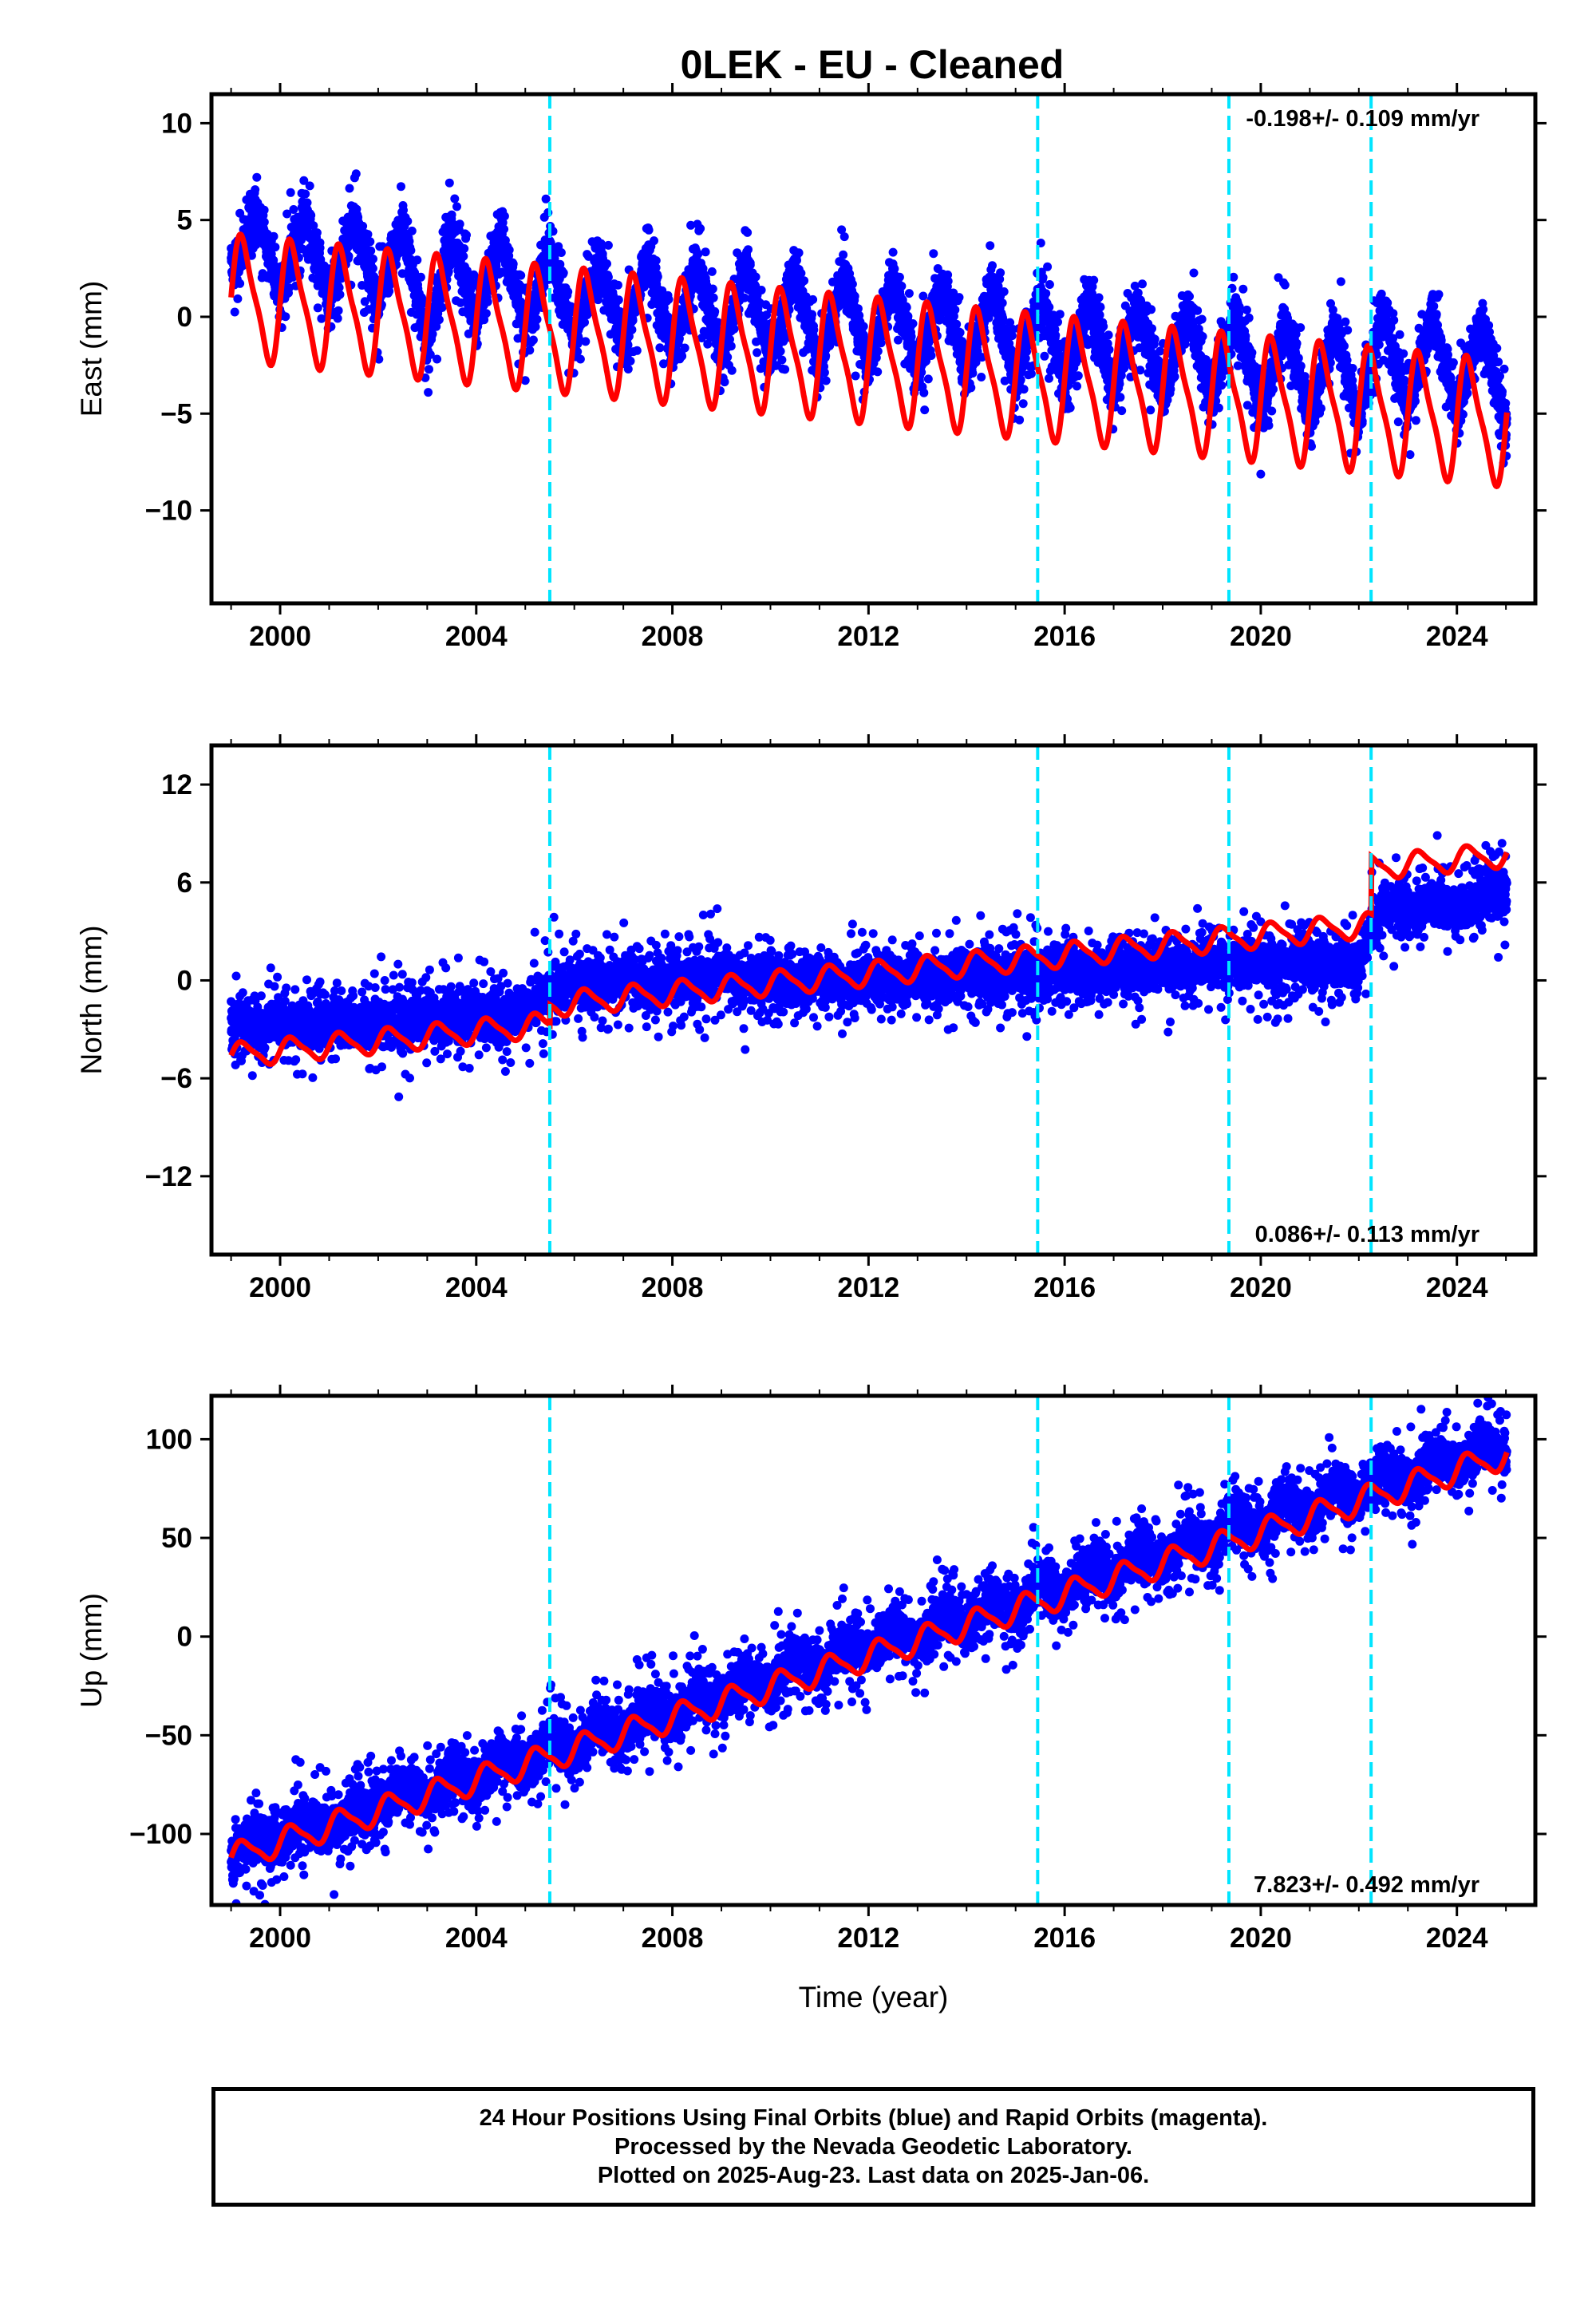  Describe the element at coordinates (869, 955) in the screenshot. I see `north-model-curve` at that location.